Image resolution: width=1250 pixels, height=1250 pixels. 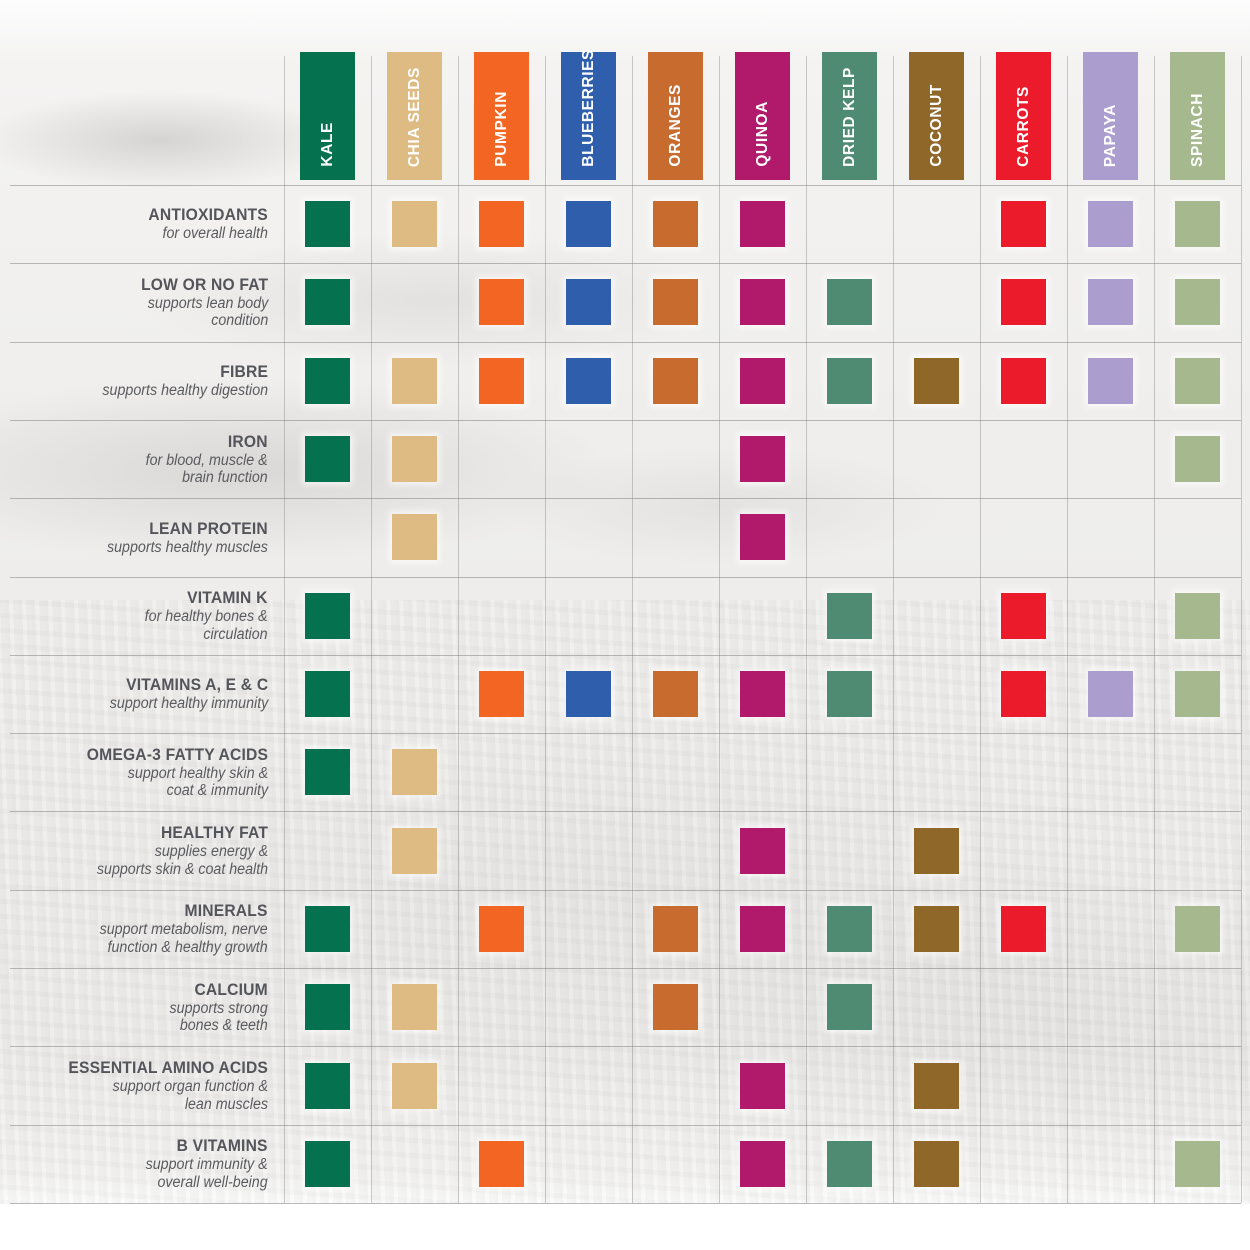 What do you see at coordinates (185, 391) in the screenshot?
I see `nutrient-description: supports healthy digestion` at bounding box center [185, 391].